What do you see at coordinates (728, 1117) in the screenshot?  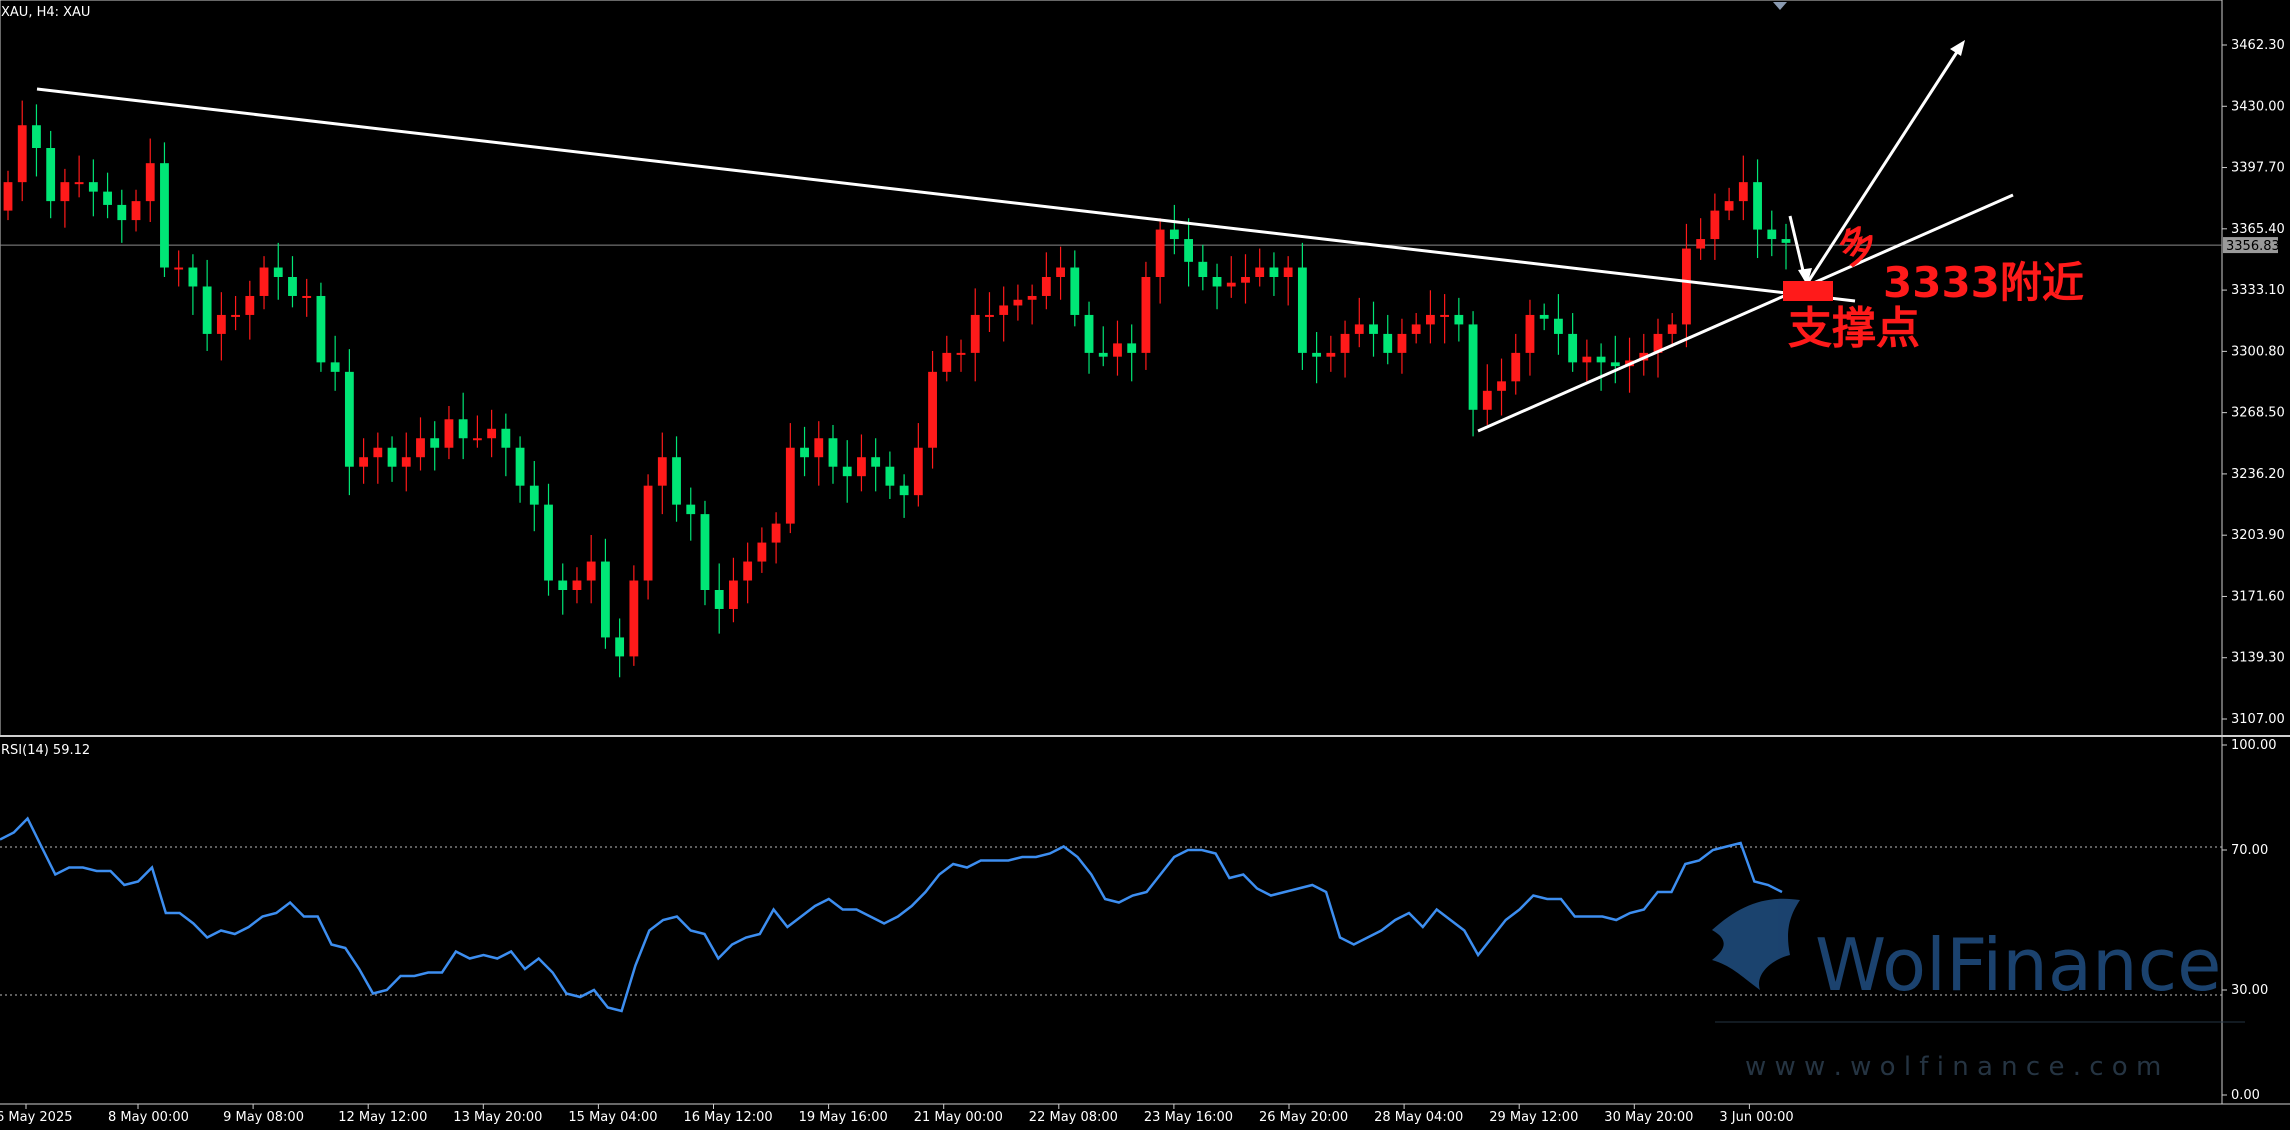 I see `time-tick-label: 16 May 12:00` at bounding box center [728, 1117].